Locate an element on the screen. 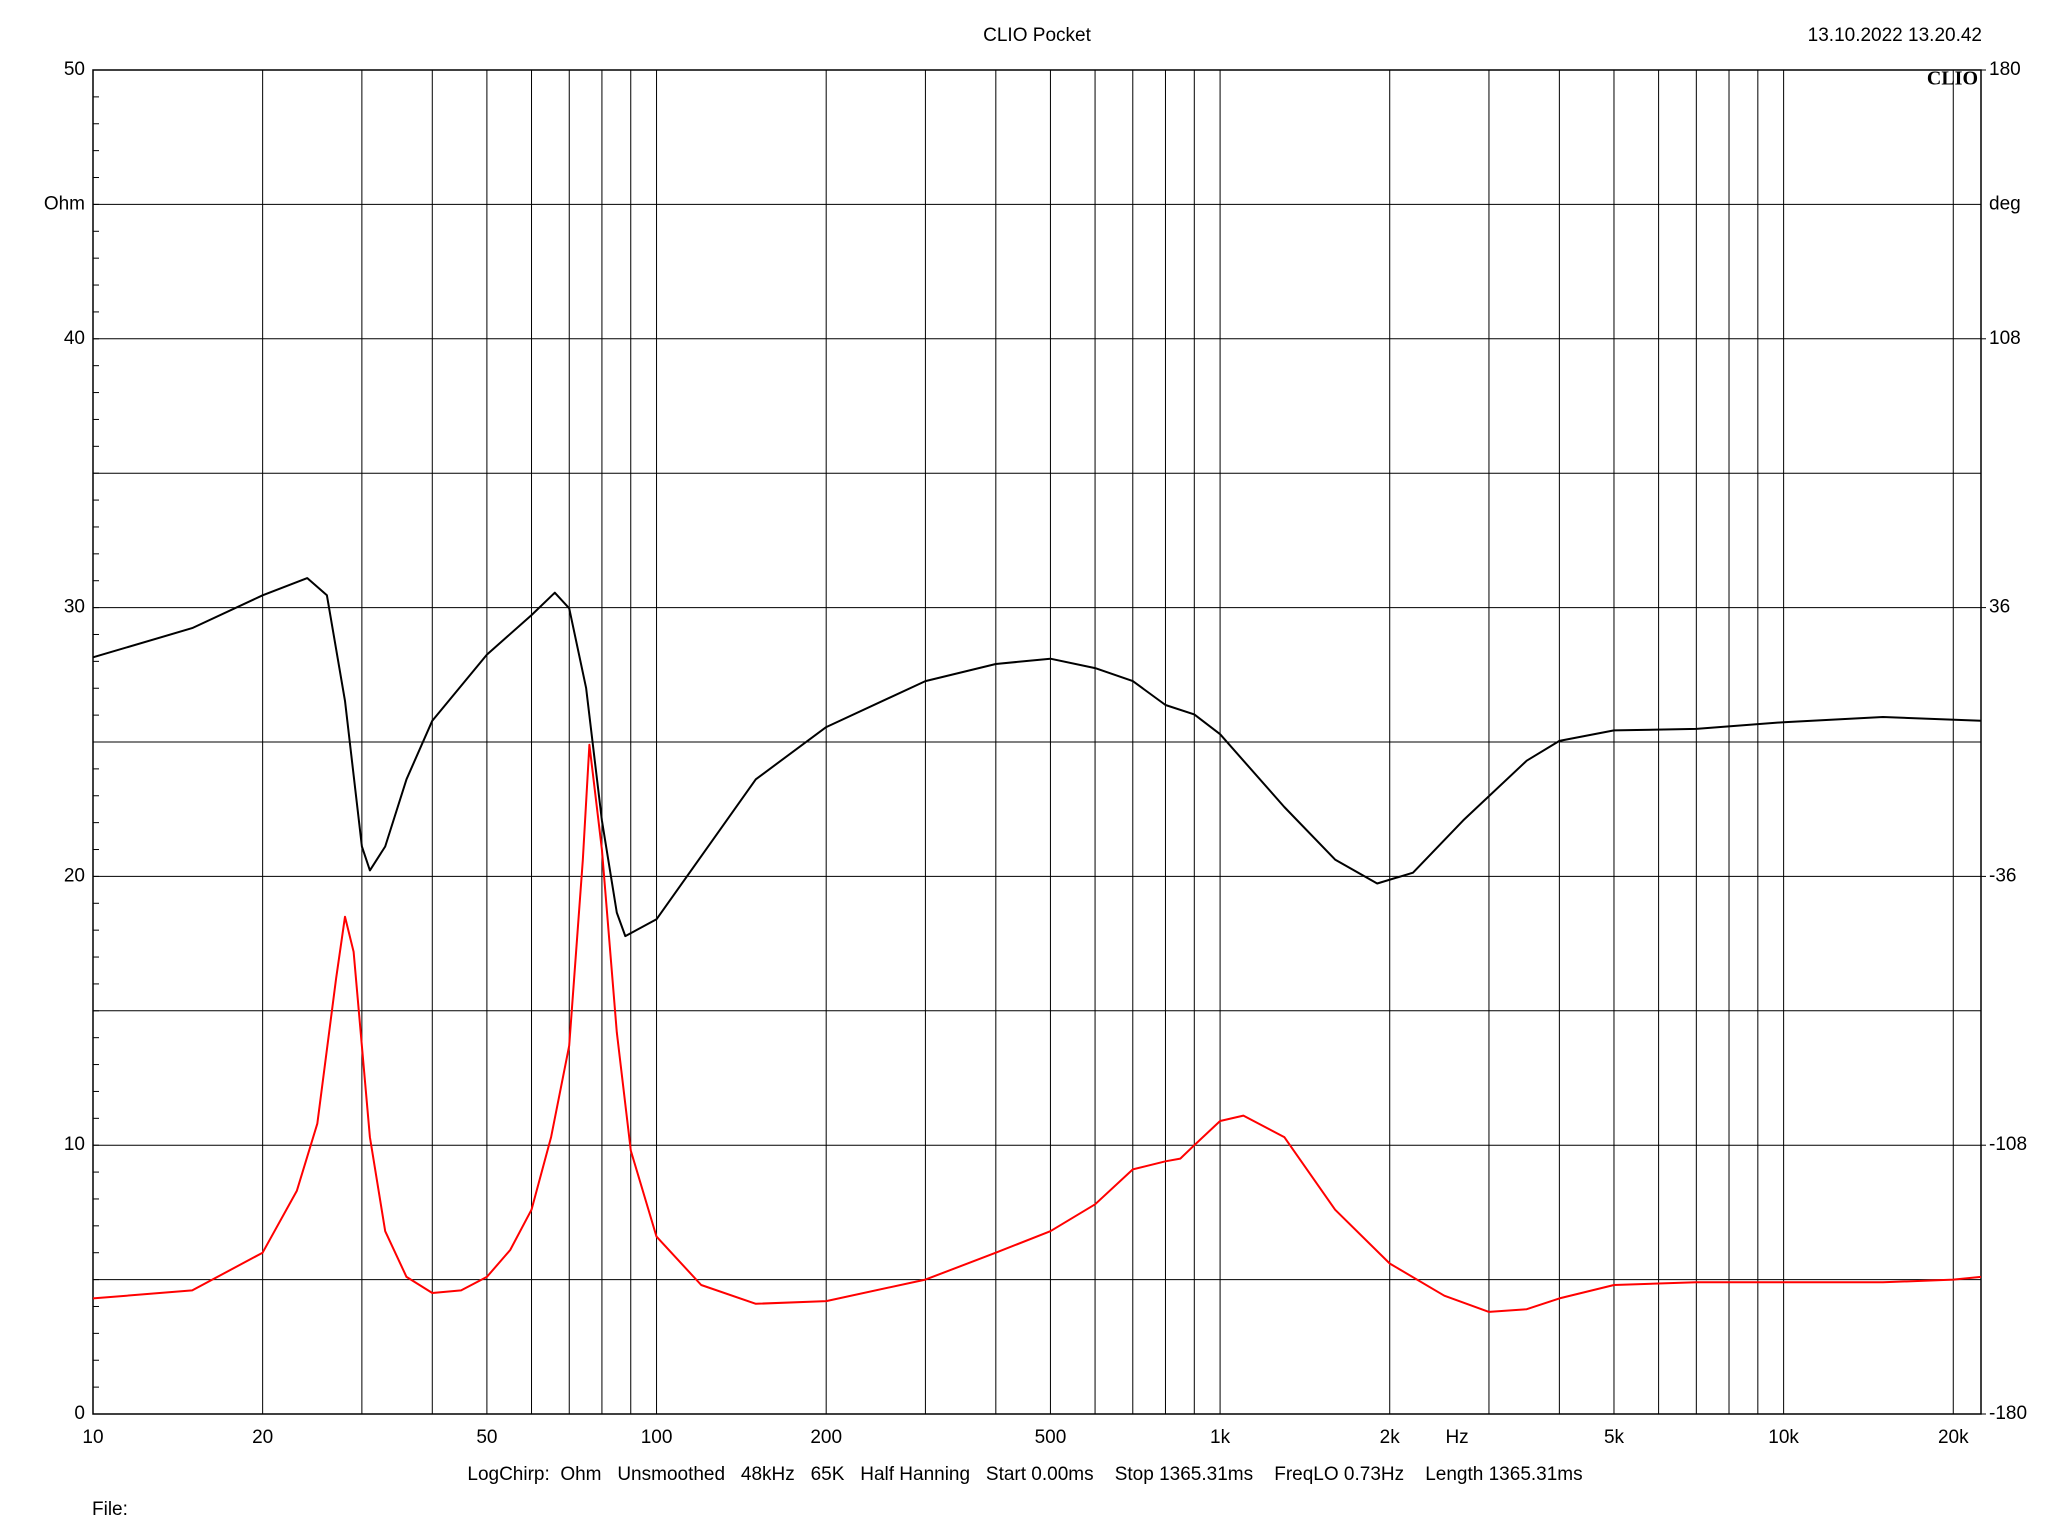  y-tick-label: 50 is located at coordinates (74, 69).